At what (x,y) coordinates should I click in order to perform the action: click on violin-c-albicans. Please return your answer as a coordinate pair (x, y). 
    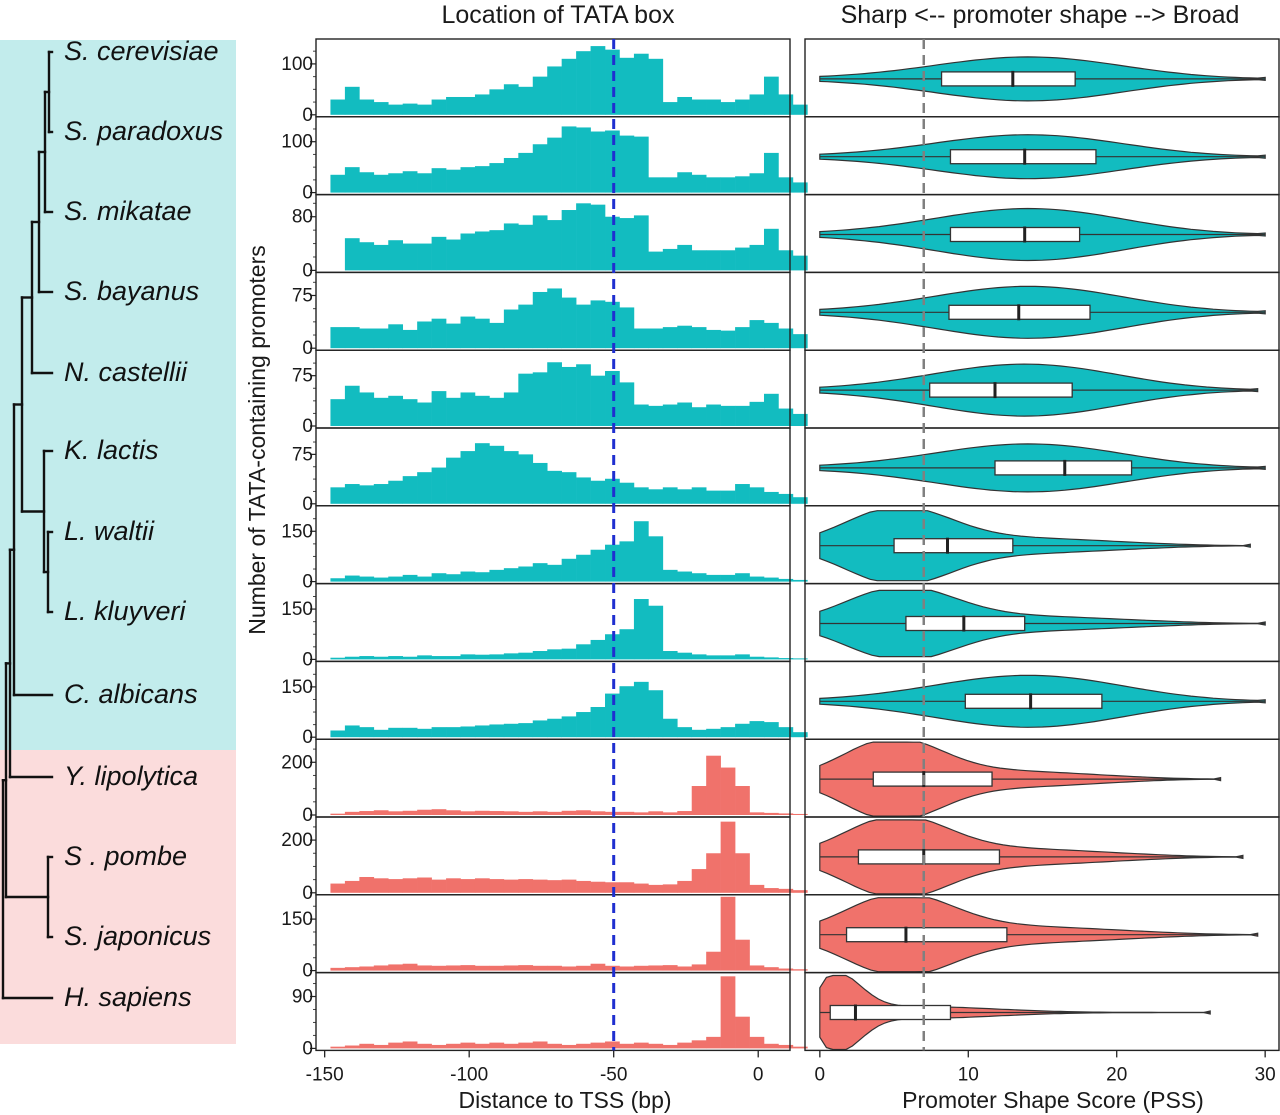
    Looking at the image, I should click on (1042, 700).